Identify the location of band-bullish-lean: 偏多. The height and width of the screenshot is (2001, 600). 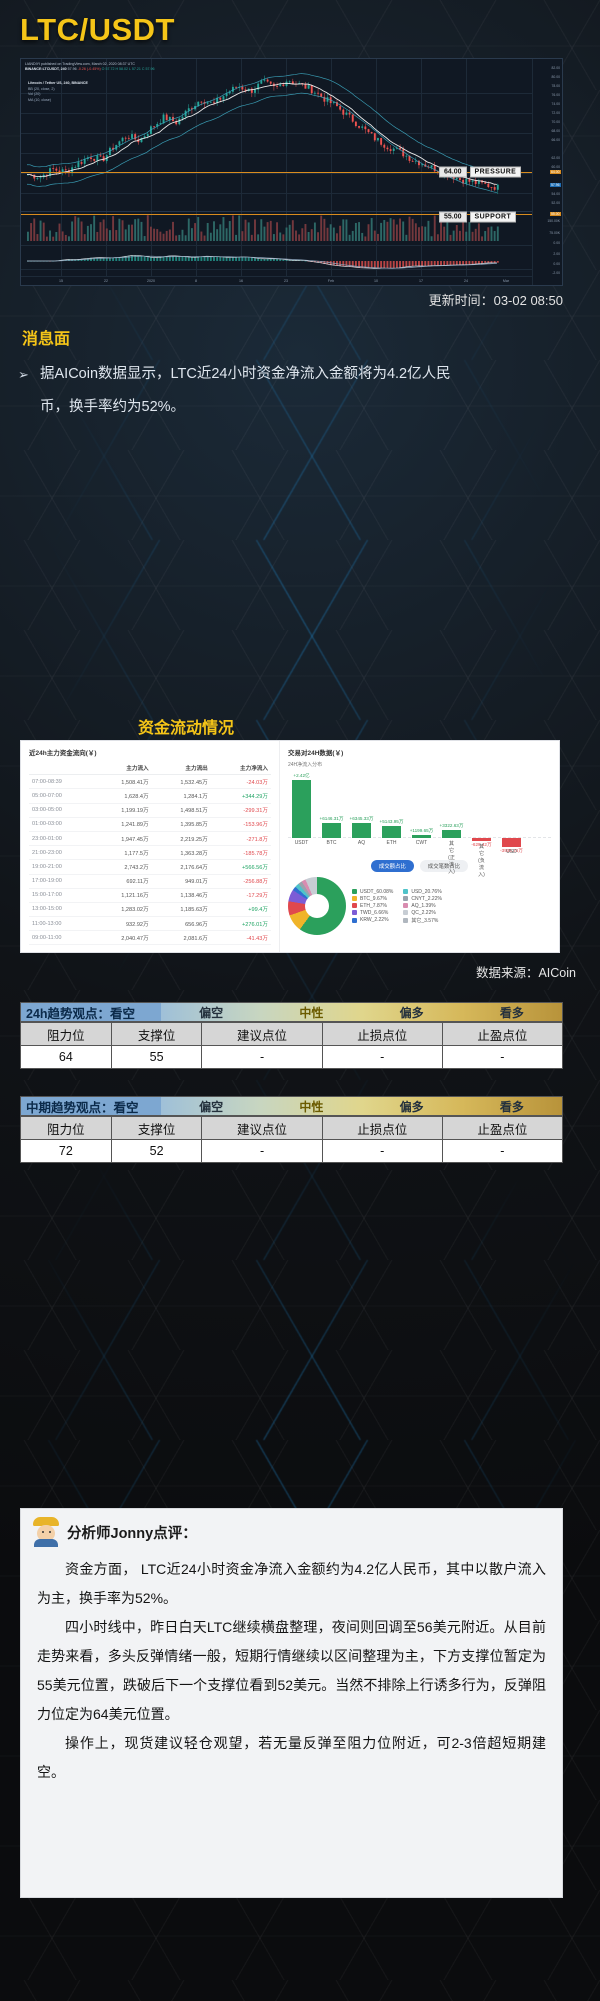
(411, 1012).